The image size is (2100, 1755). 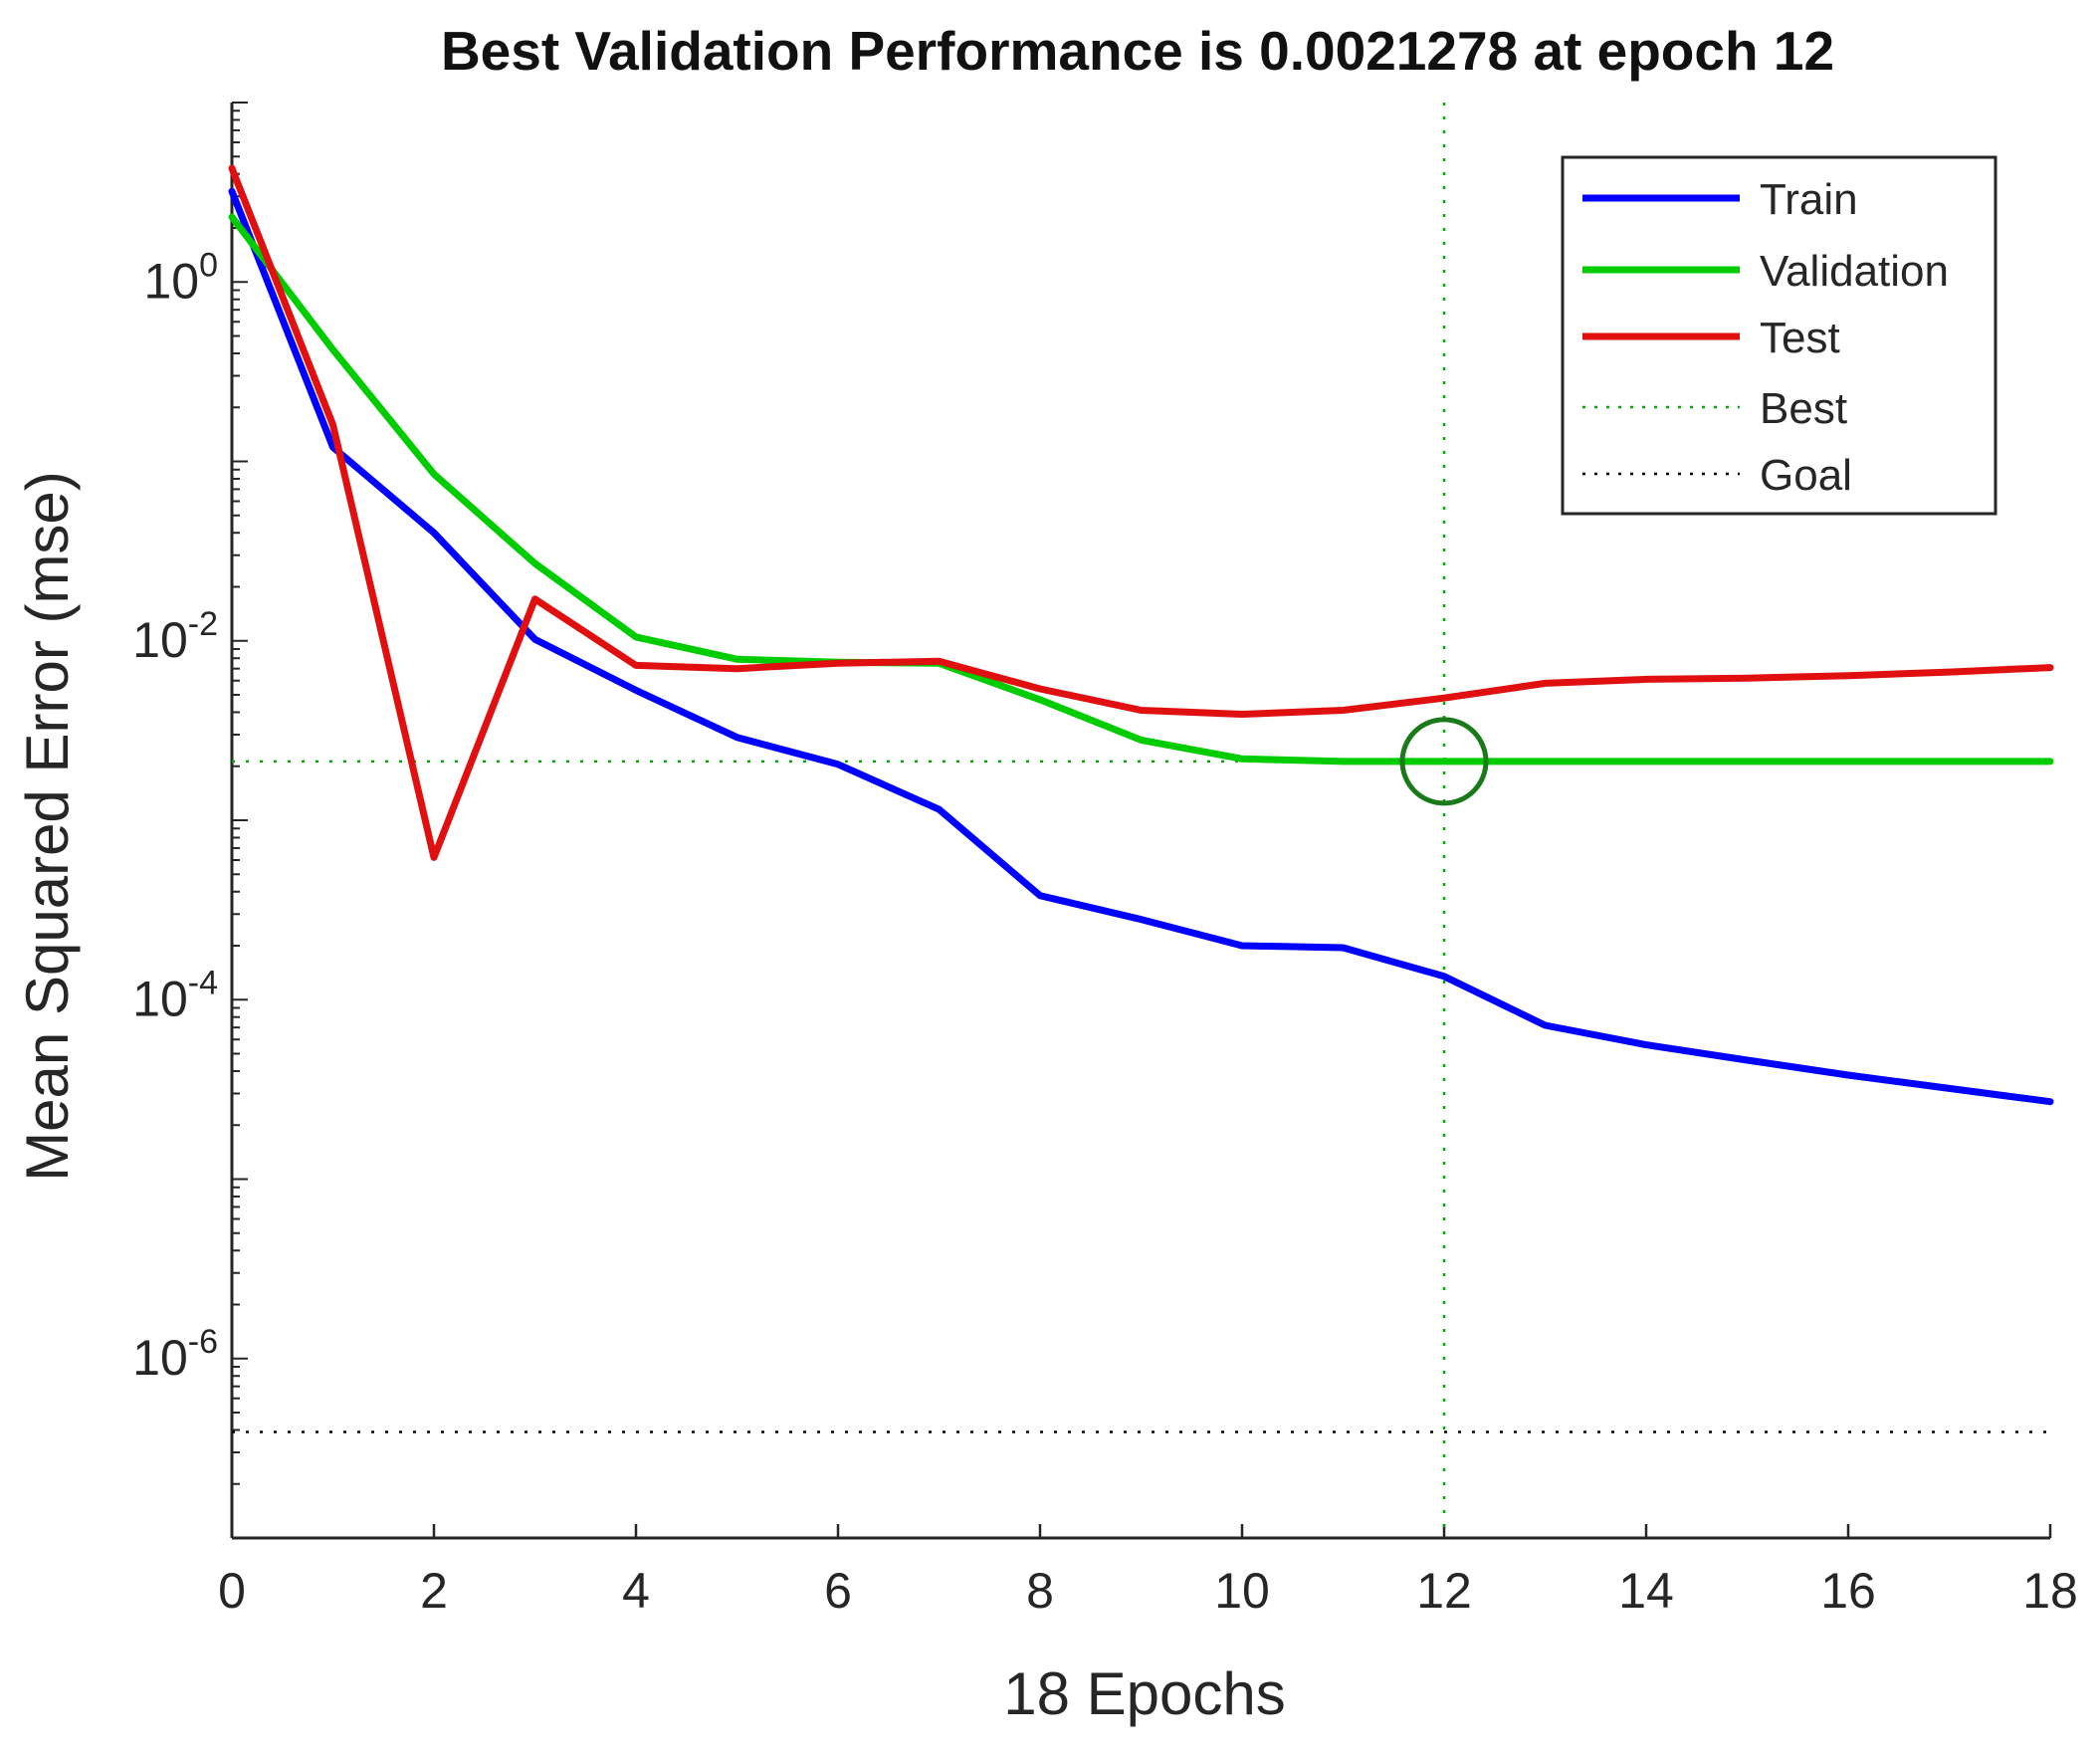 I want to click on legend: Train Validation Test Best Goal, so click(x=1779, y=335).